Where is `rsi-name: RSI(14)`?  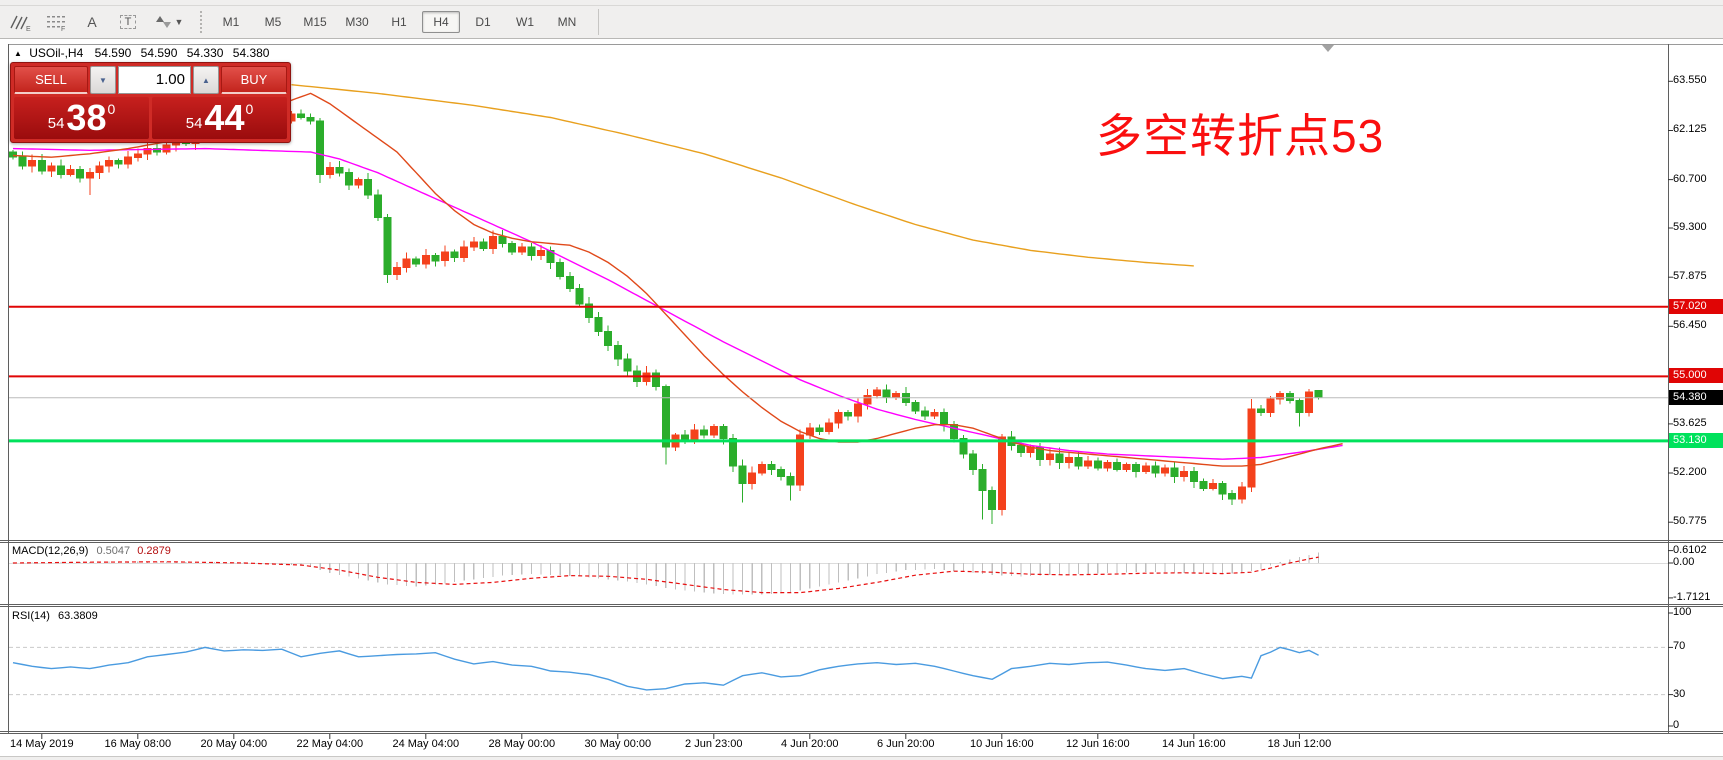
rsi-name: RSI(14) is located at coordinates (31, 616).